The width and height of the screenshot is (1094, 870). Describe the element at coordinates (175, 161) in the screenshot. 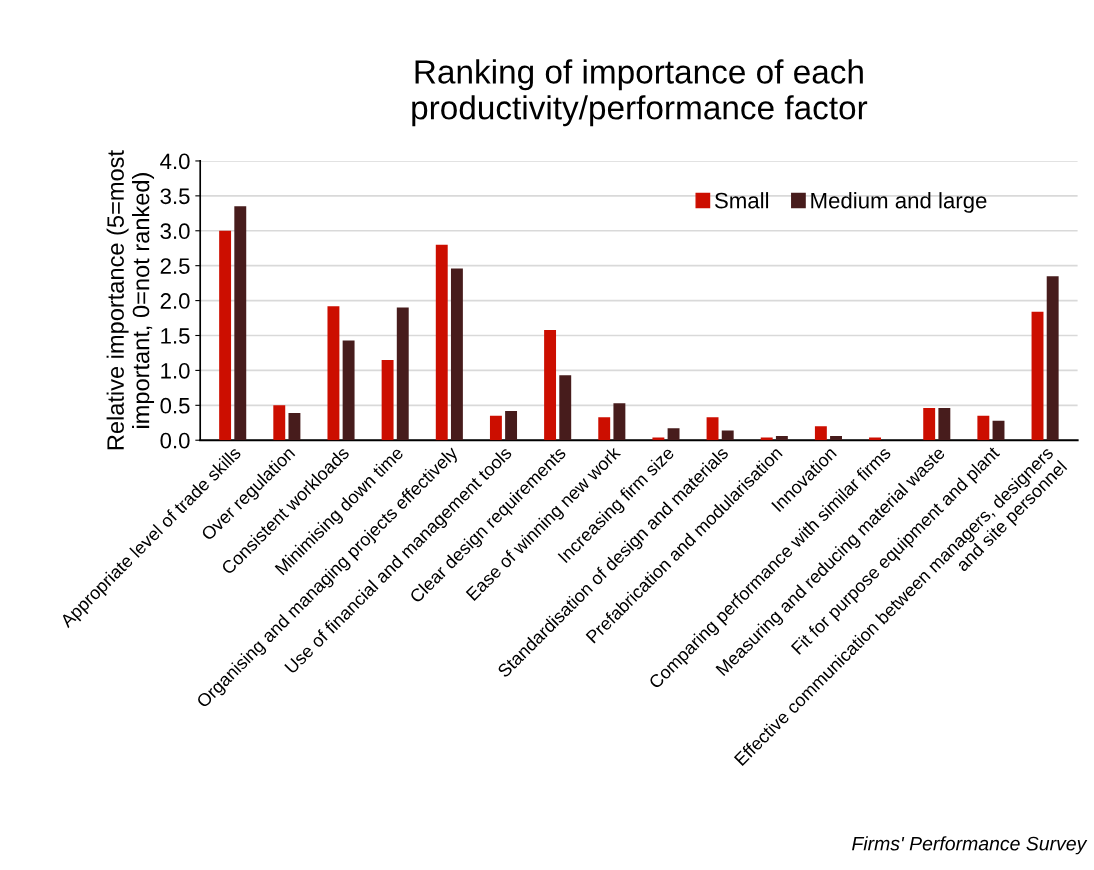

I see `y-tick-label: 4.0` at that location.